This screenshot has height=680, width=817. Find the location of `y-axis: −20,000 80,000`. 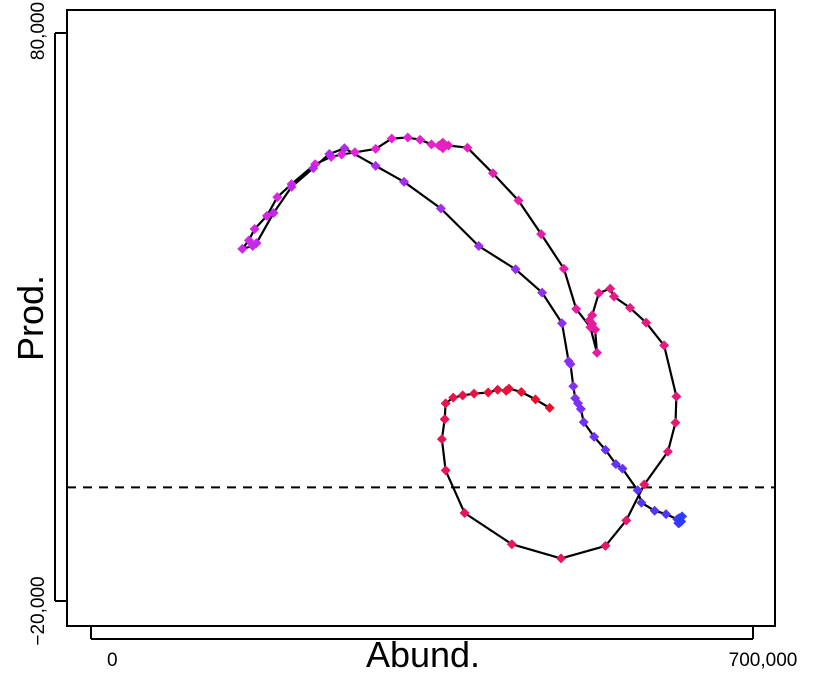

y-axis: −20,000 80,000 is located at coordinates (47, 324).